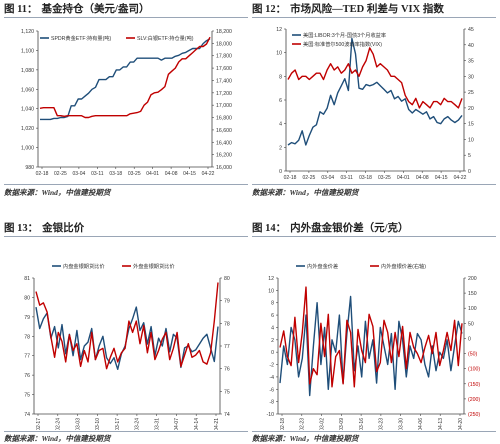  What do you see at coordinates (29, 168) in the screenshot?
I see `y-tick-label-left: 980` at bounding box center [29, 168].